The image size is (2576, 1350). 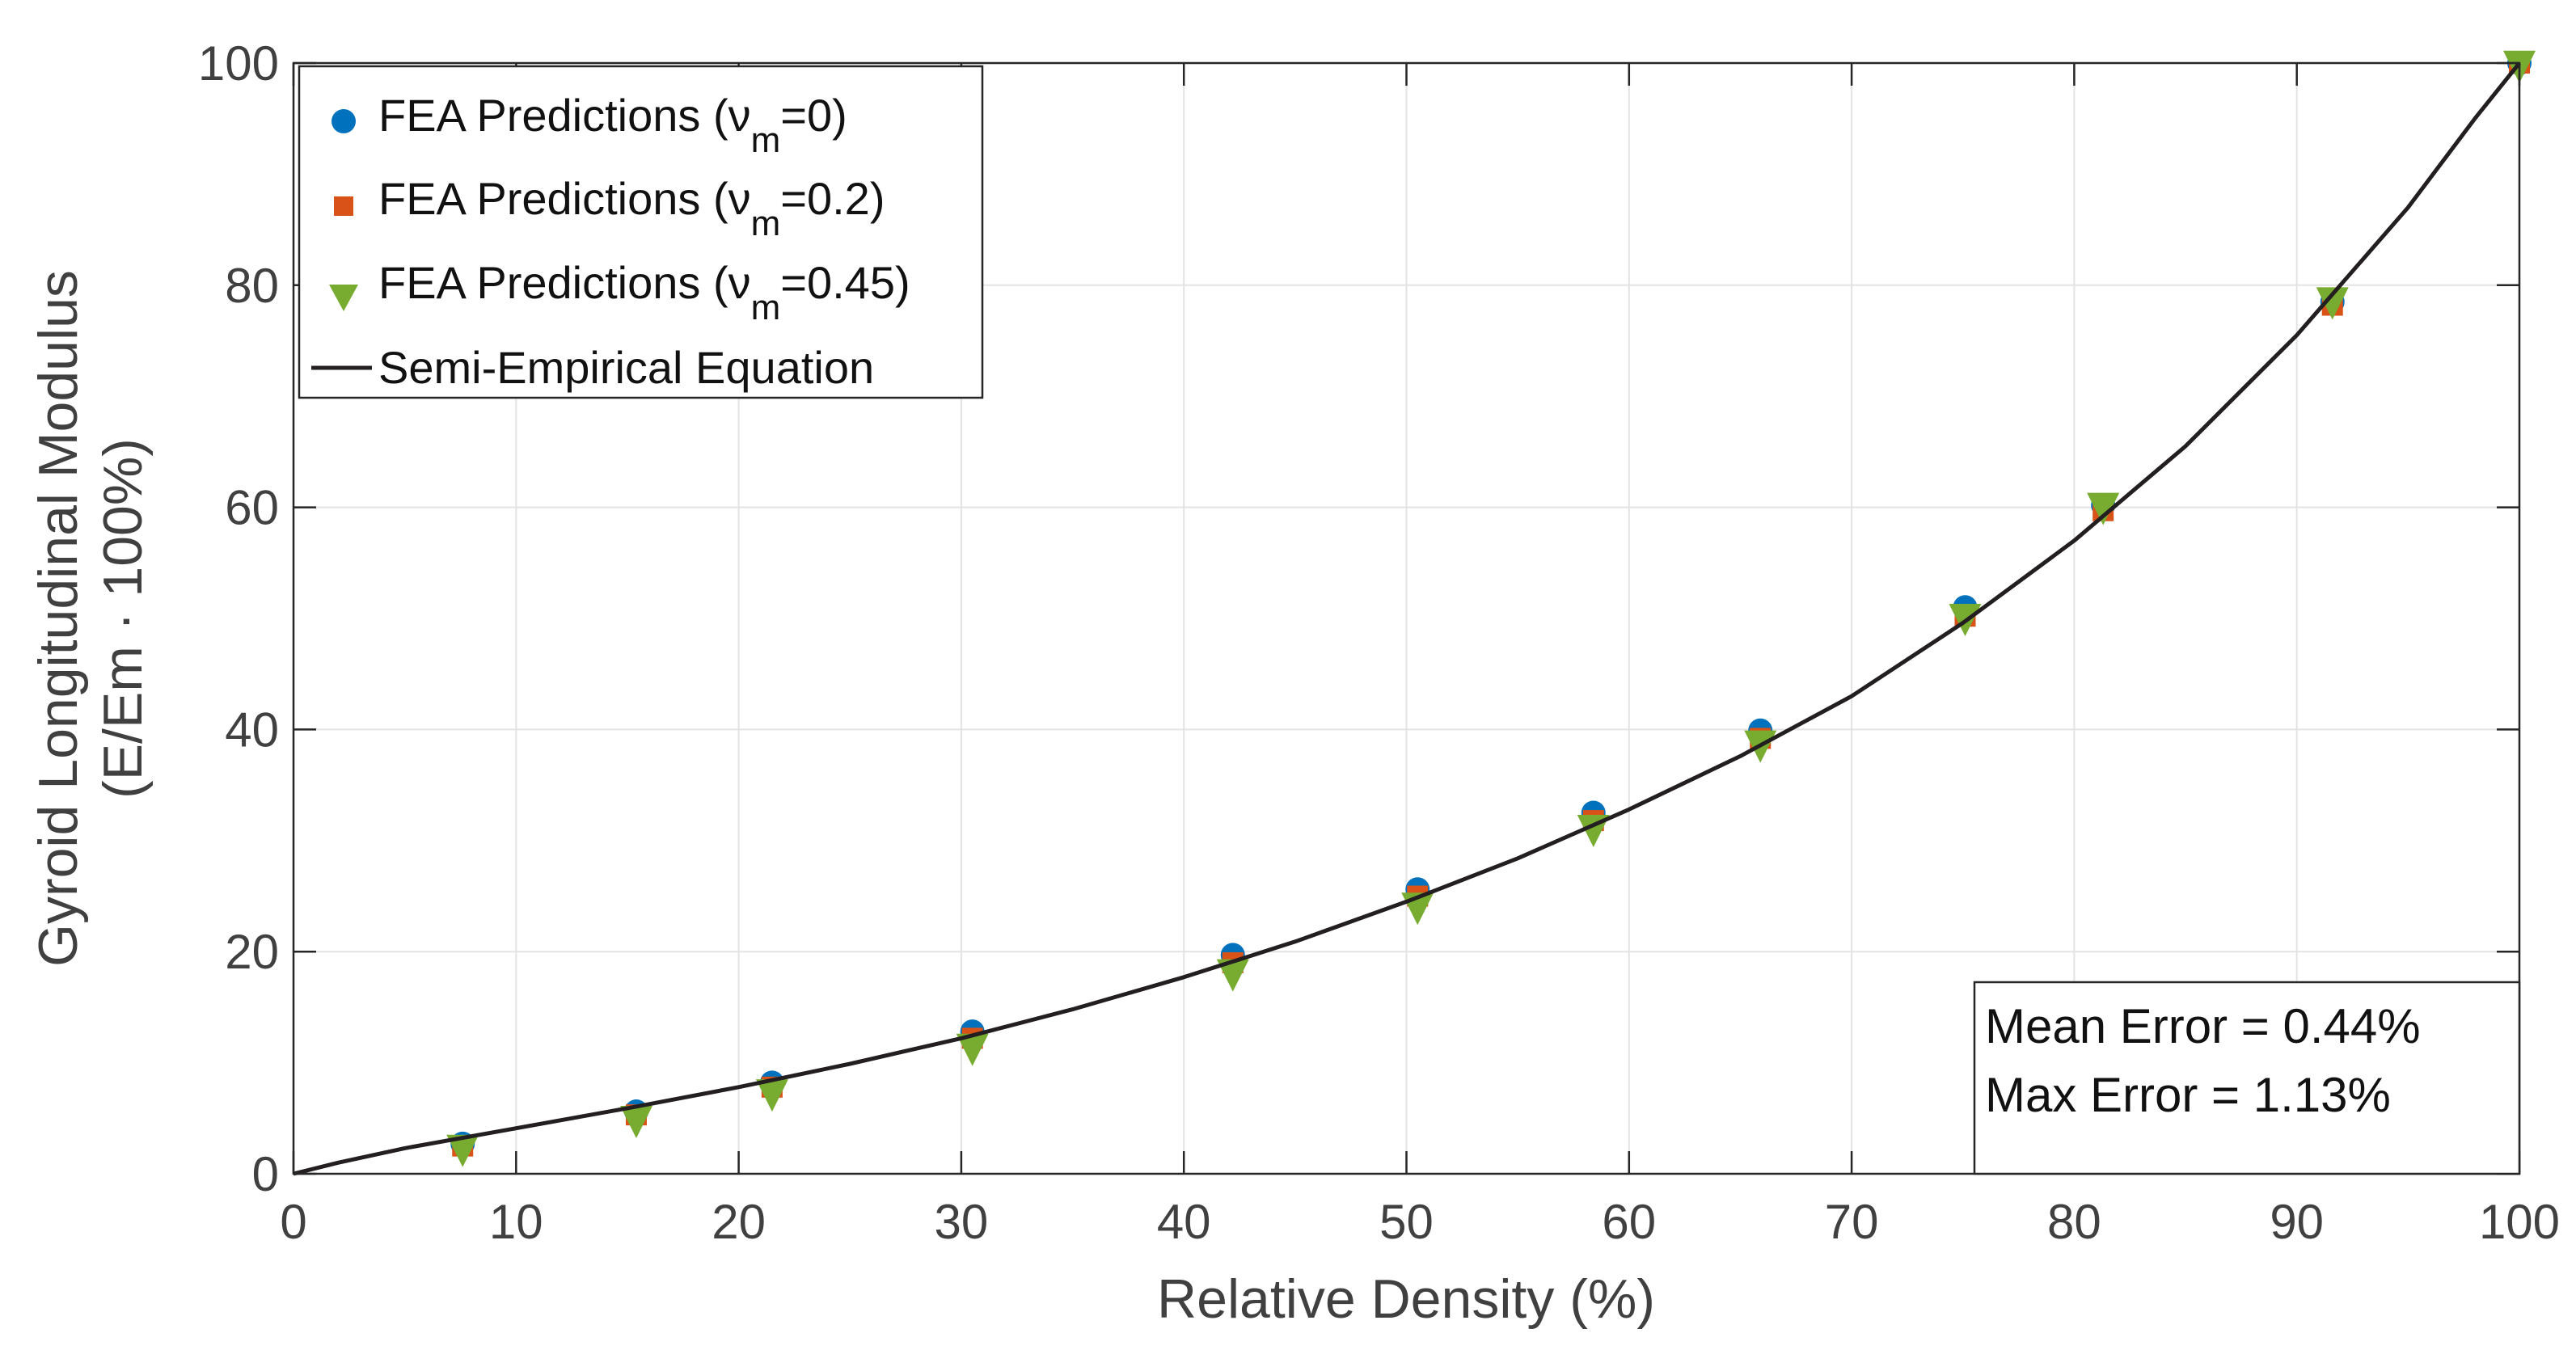 I want to click on y-tick-label: 100, so click(x=238, y=63).